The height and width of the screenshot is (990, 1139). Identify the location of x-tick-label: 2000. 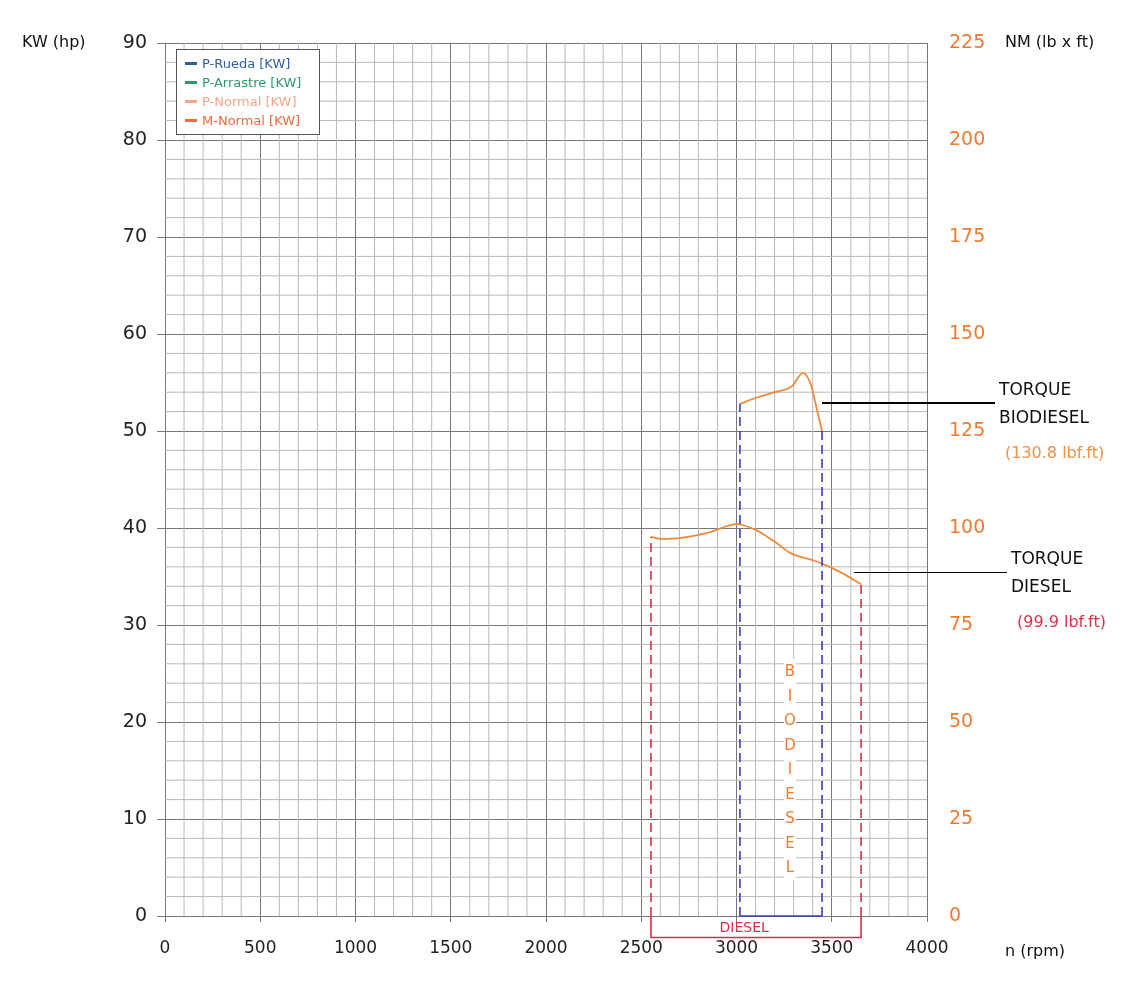
(546, 946).